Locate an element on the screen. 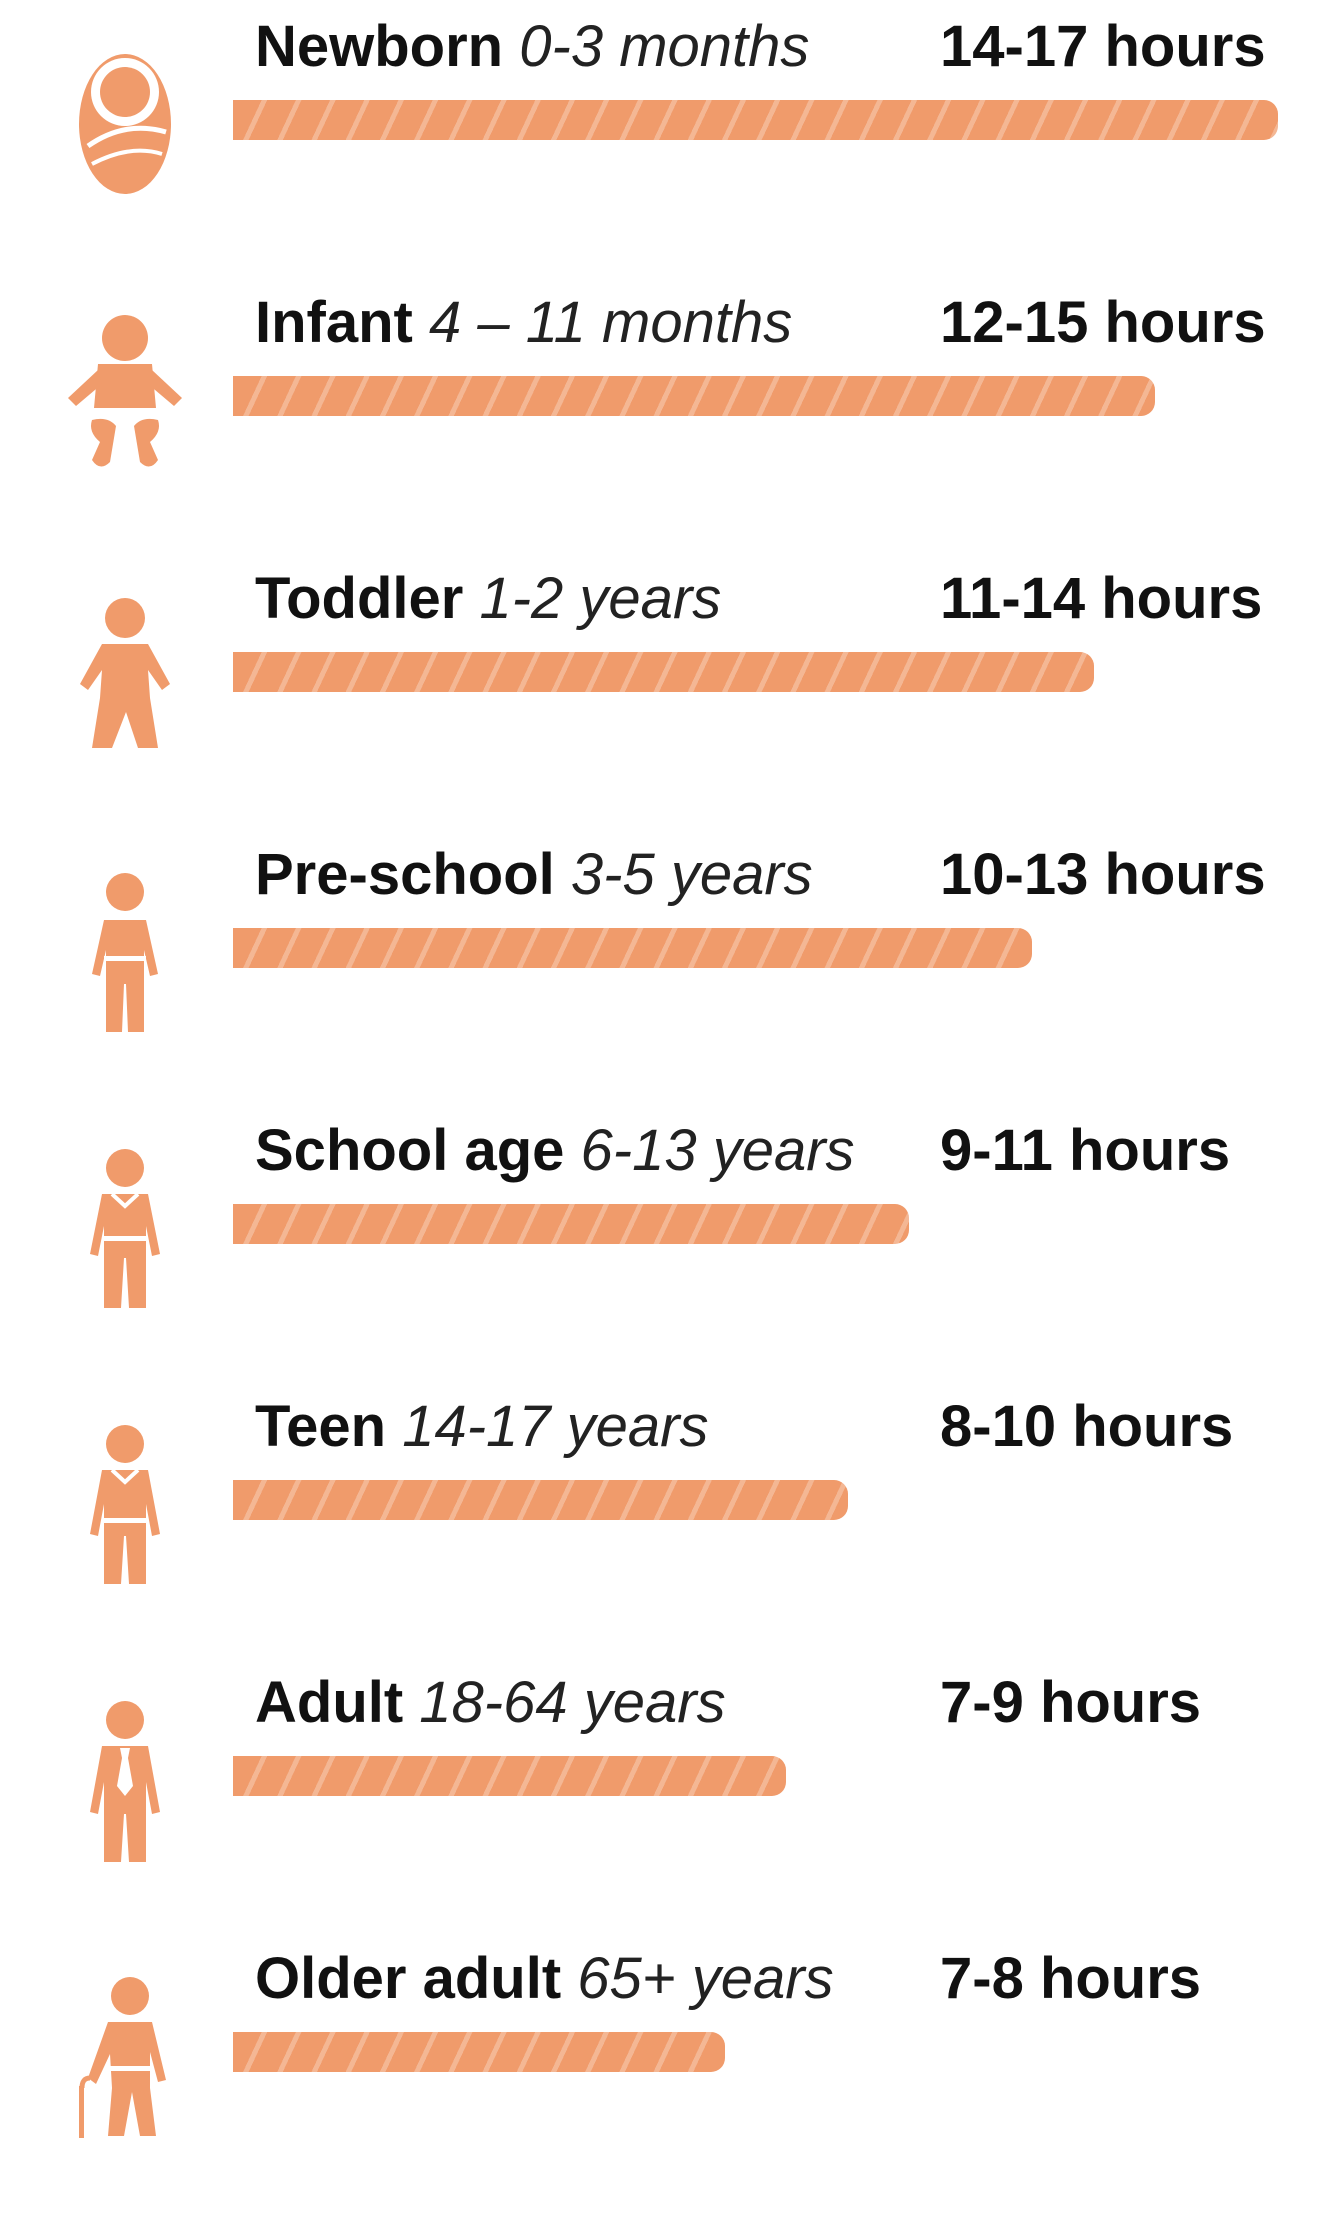 The image size is (1317, 2231). category-label: Toddler 1-2 years is located at coordinates (488, 599).